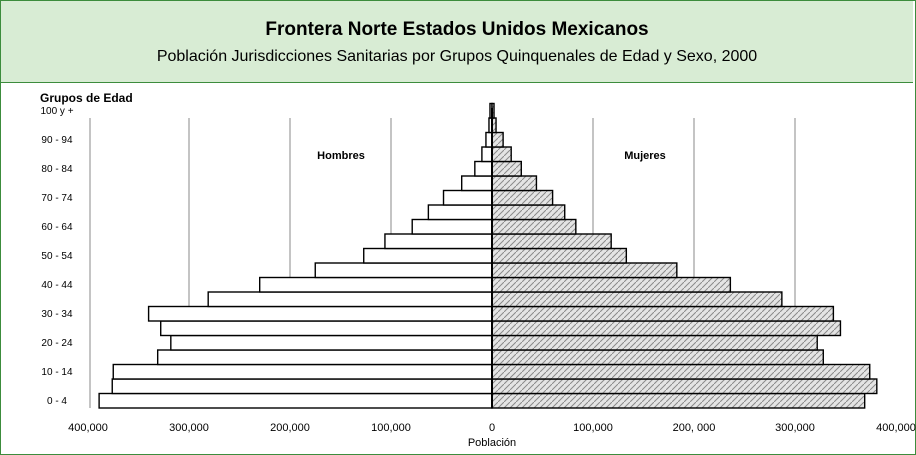 Image resolution: width=916 pixels, height=455 pixels. What do you see at coordinates (57, 372) in the screenshot?
I see `y-tick-label: 10 - 14` at bounding box center [57, 372].